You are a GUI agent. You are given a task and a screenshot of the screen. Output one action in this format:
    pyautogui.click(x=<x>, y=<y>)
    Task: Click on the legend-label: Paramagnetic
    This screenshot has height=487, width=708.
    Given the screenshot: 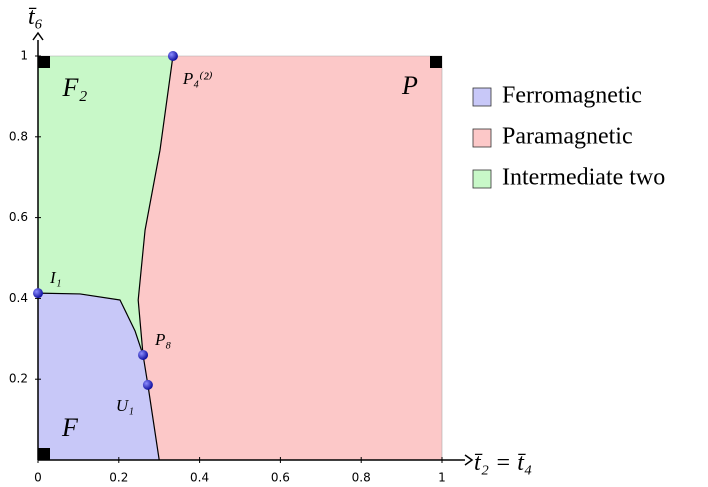 What is the action you would take?
    pyautogui.click(x=567, y=137)
    